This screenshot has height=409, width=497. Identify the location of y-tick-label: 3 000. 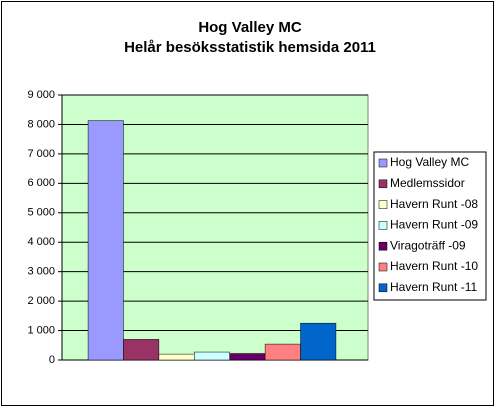
(41, 272).